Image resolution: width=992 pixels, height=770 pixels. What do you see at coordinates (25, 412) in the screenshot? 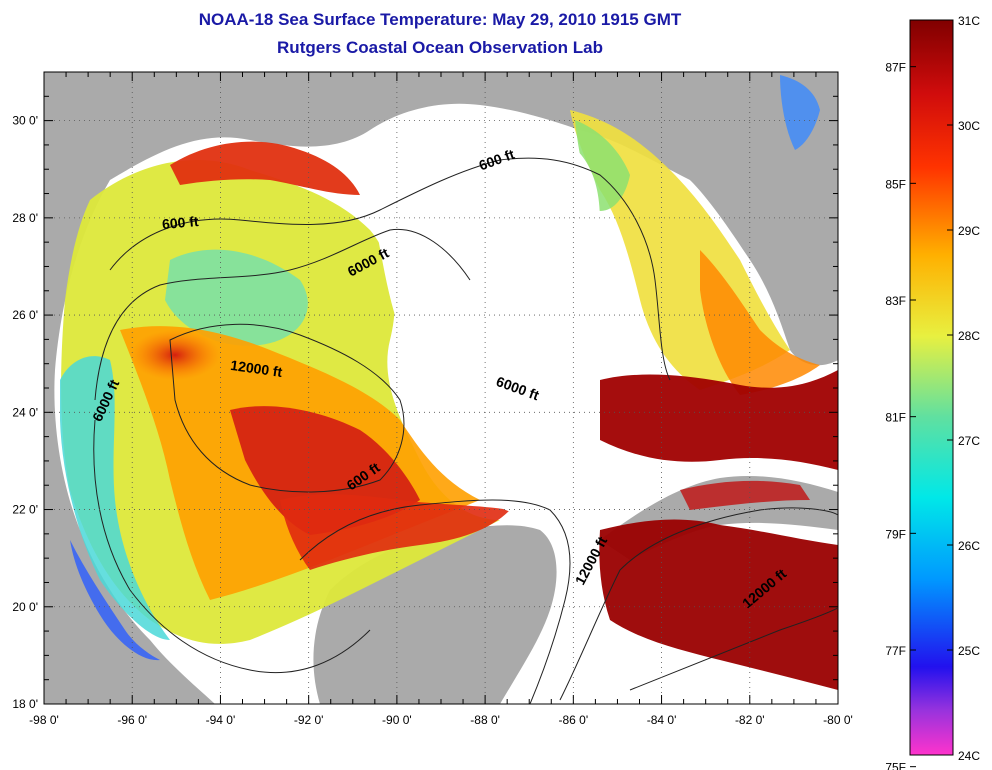
I see `y-tick-label: 24 0'` at bounding box center [25, 412].